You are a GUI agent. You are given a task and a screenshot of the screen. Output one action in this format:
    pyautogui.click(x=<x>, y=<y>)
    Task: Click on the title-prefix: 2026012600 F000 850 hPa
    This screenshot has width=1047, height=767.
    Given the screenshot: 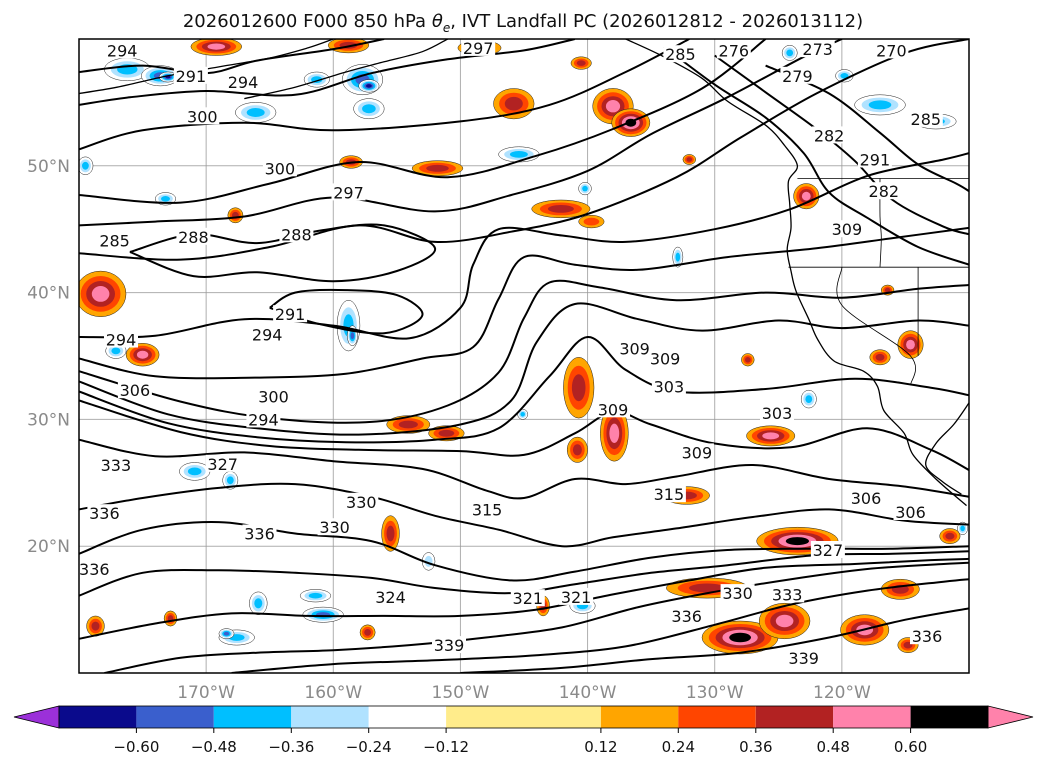 What is the action you would take?
    pyautogui.click(x=307, y=21)
    